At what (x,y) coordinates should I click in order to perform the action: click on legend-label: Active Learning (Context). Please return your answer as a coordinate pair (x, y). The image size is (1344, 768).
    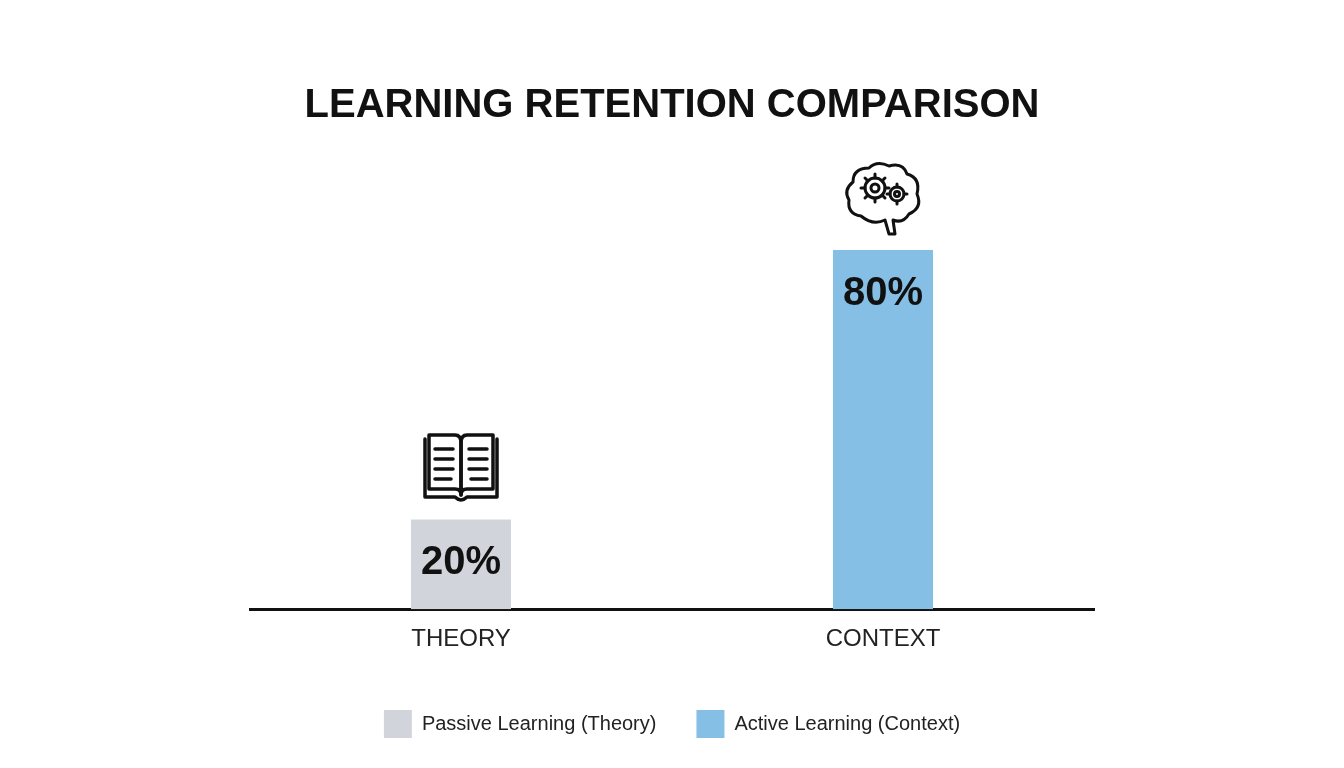
    Looking at the image, I should click on (847, 722).